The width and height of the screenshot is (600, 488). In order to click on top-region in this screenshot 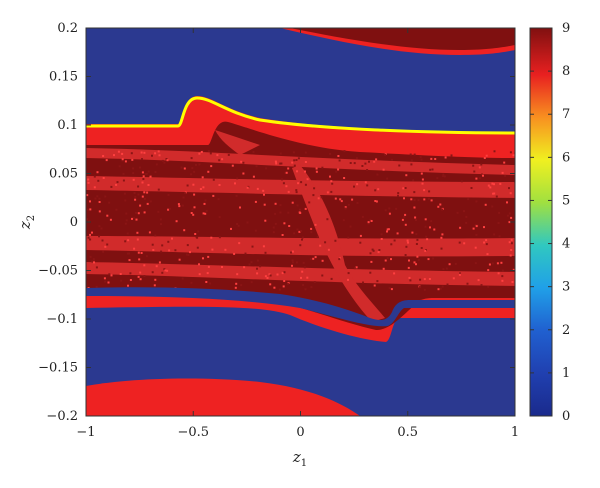, I will do `click(402, 39)`.